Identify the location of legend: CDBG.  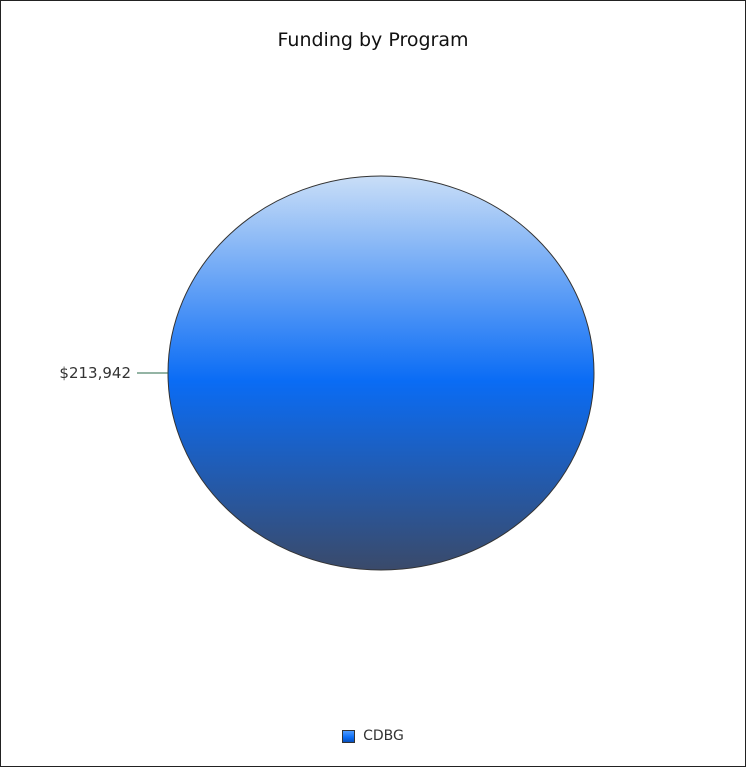
(373, 736).